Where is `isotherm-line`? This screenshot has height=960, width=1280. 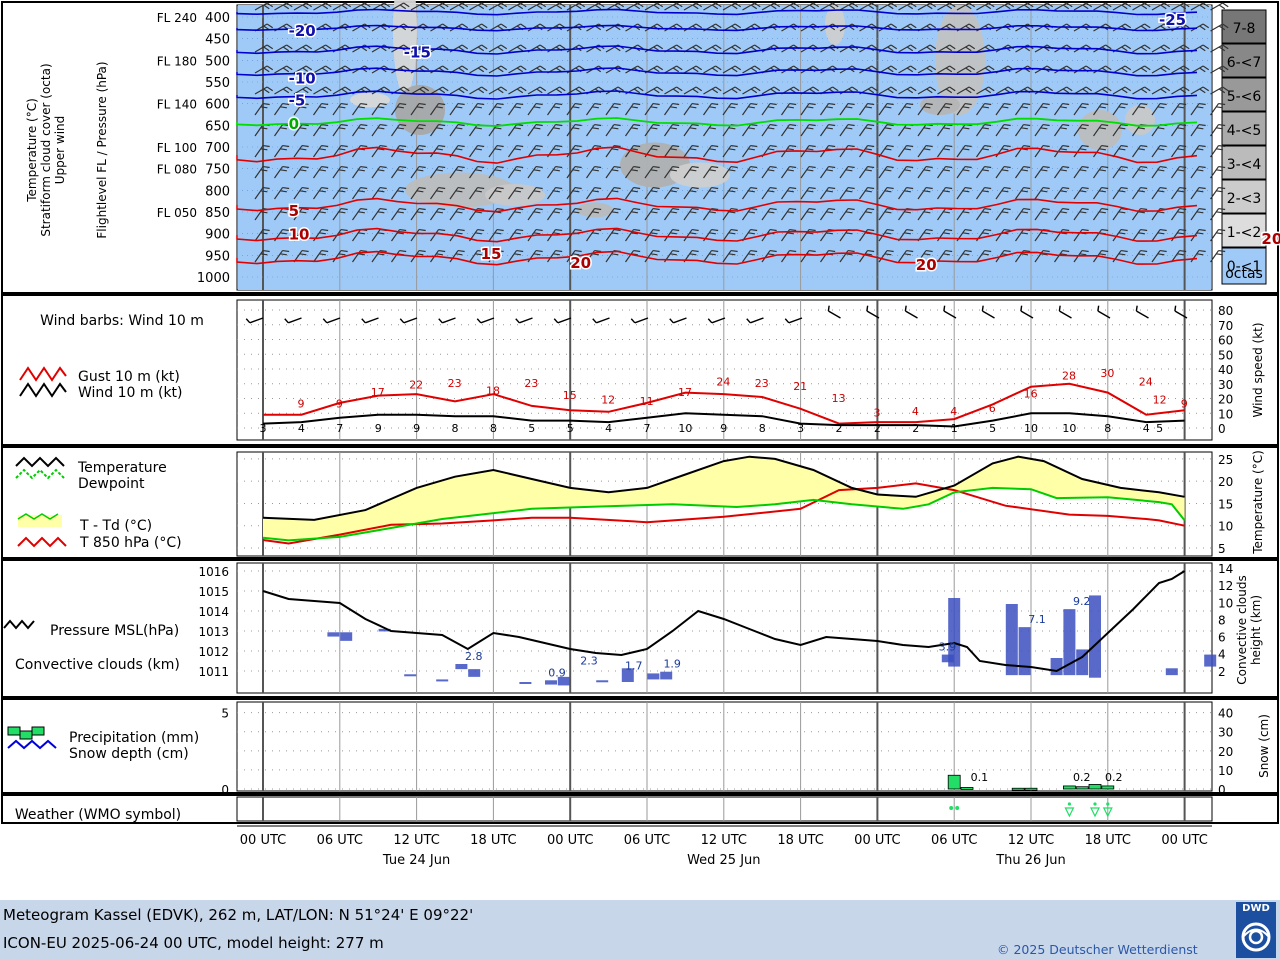 isotherm-line is located at coordinates (717, 235).